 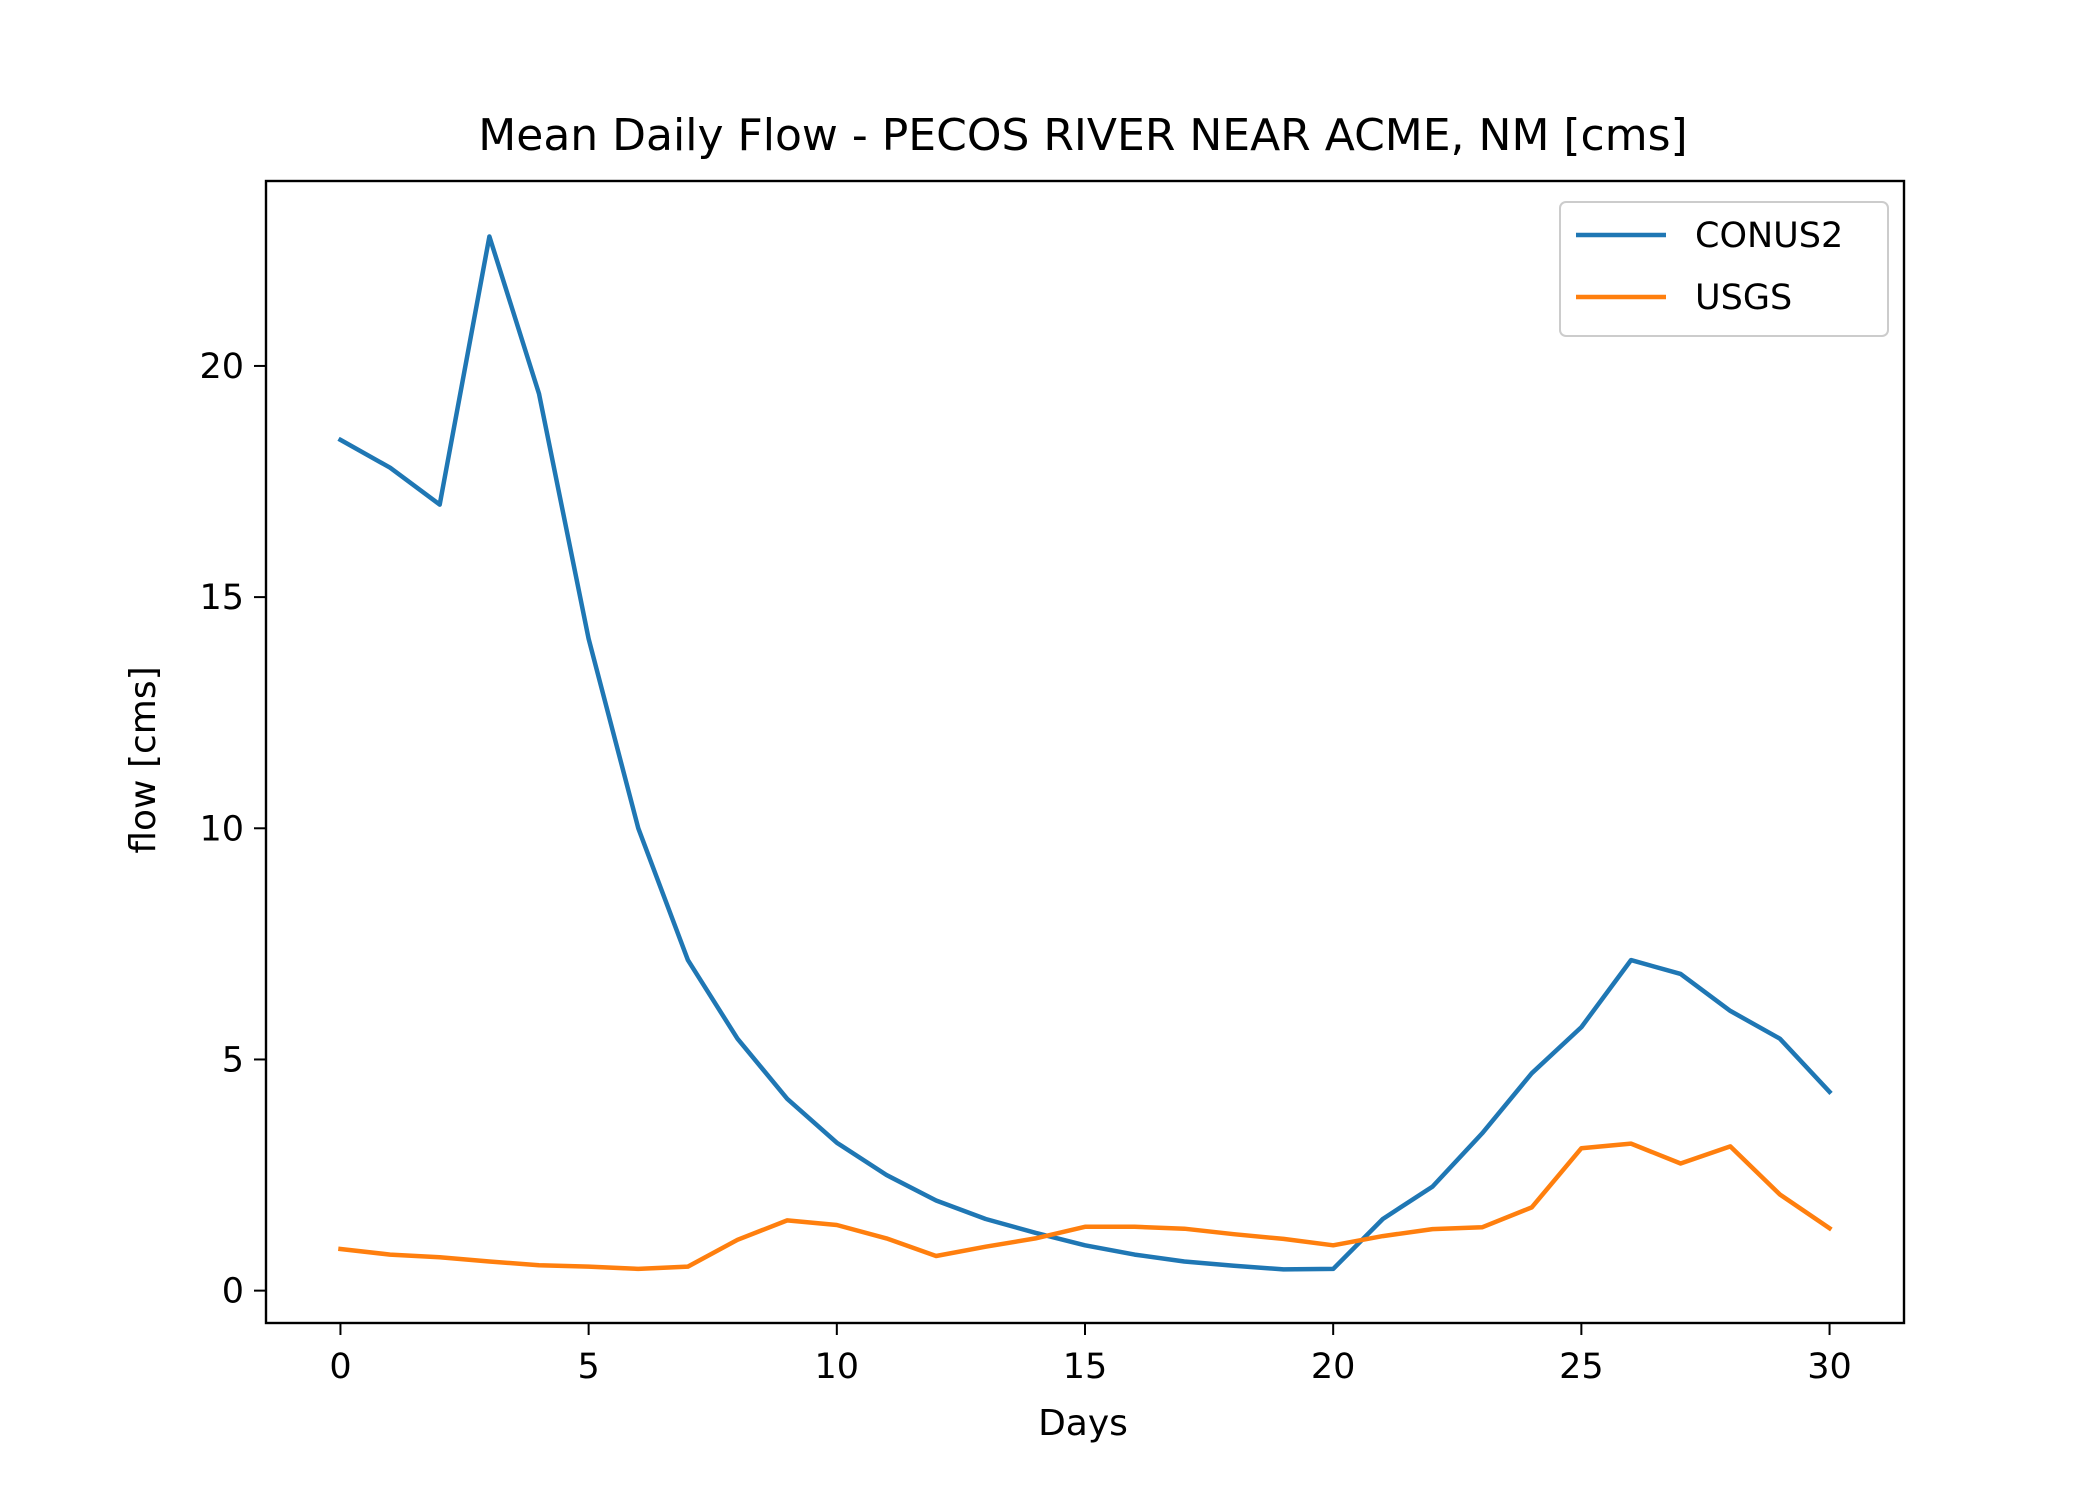 What do you see at coordinates (837, 1367) in the screenshot?
I see `x-tick-label: 10` at bounding box center [837, 1367].